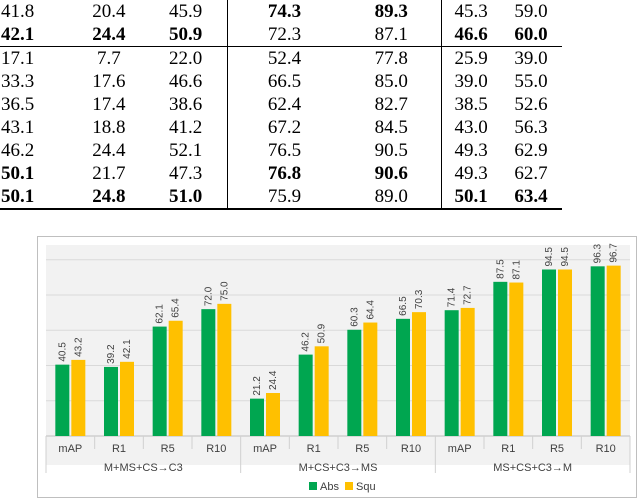  Describe the element at coordinates (284, 11) in the screenshot. I see `table-cell: 74.3` at that location.